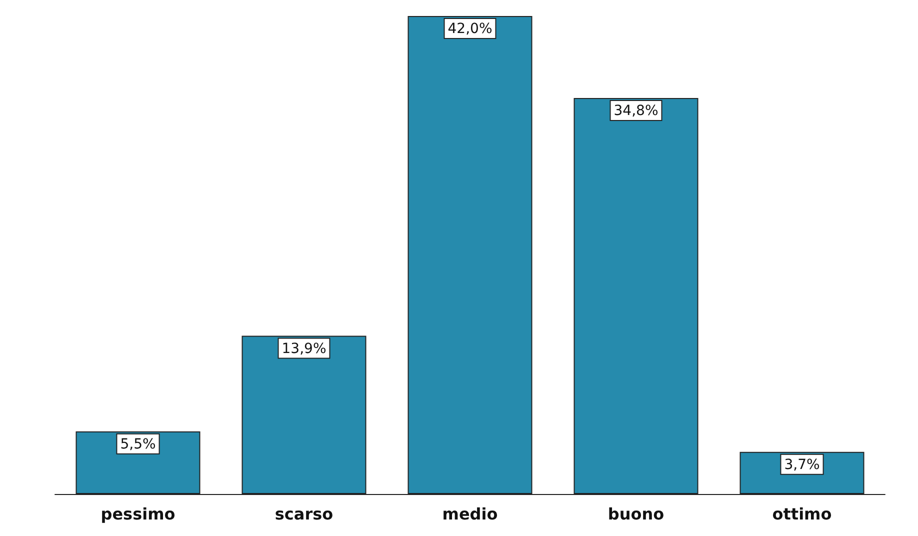  I want to click on data-label: 13,9%, so click(304, 348).